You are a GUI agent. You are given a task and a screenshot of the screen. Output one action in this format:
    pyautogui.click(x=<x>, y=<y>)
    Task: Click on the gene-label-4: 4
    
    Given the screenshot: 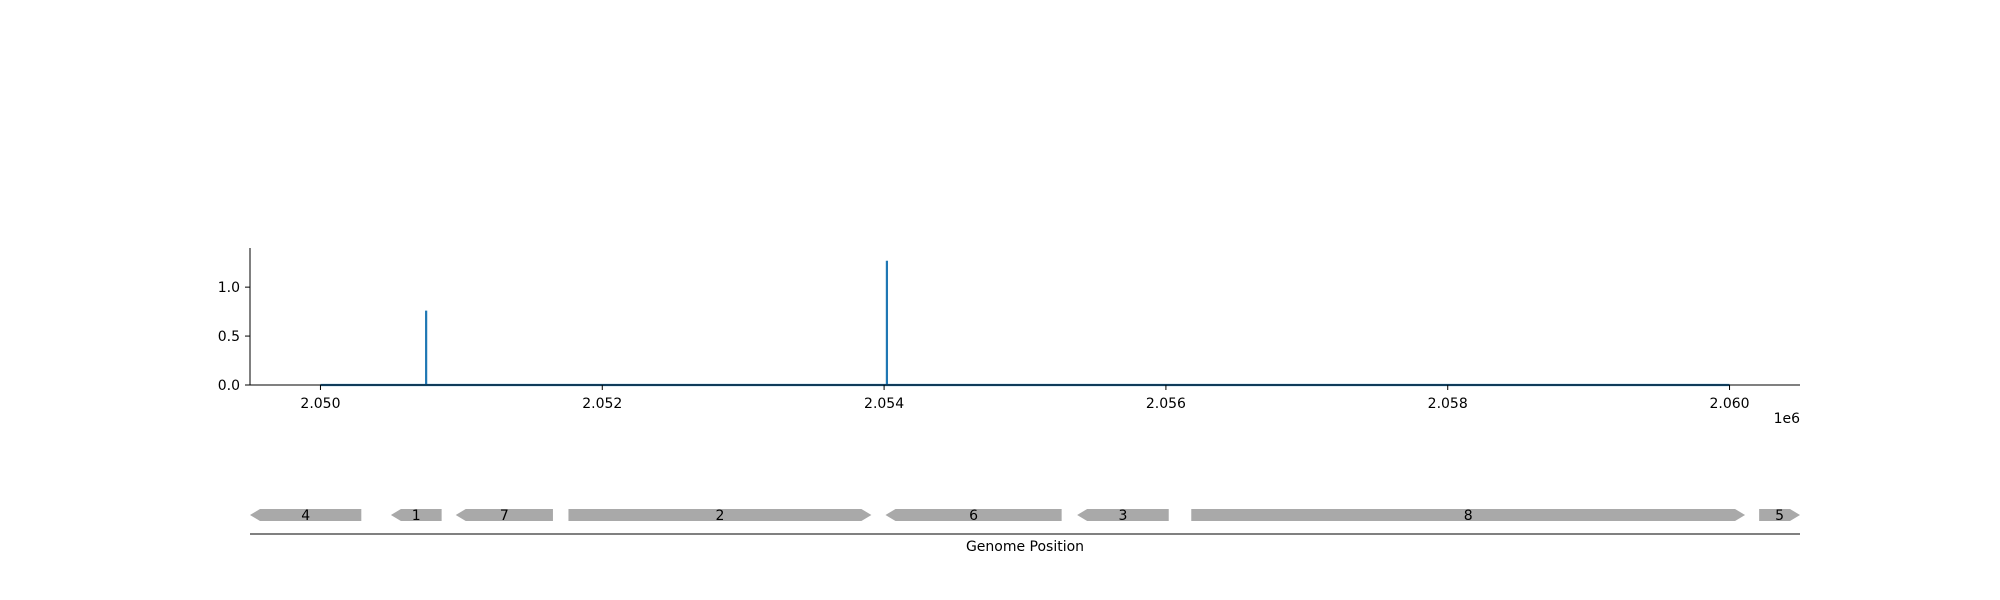 What is the action you would take?
    pyautogui.click(x=305, y=516)
    